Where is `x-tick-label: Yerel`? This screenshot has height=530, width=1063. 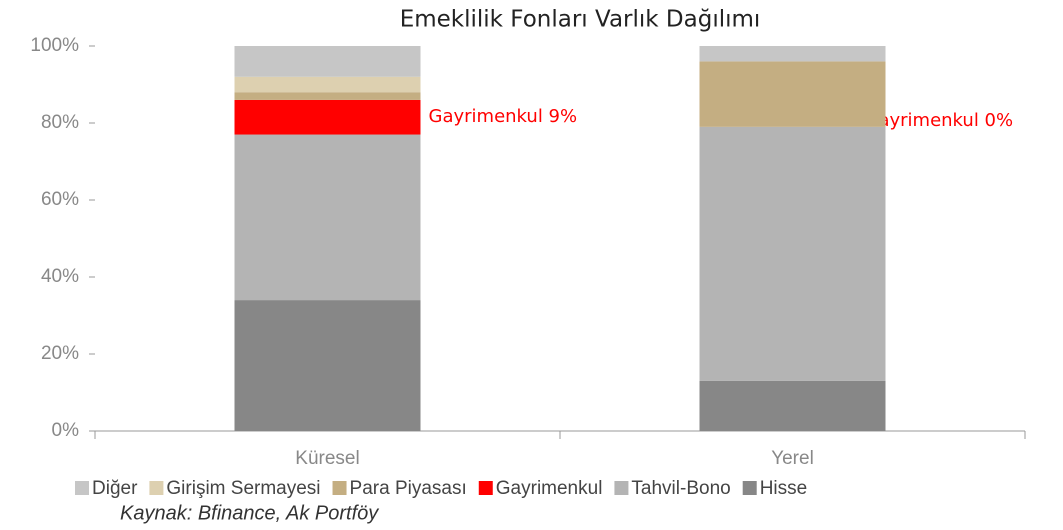 x-tick-label: Yerel is located at coordinates (792, 458).